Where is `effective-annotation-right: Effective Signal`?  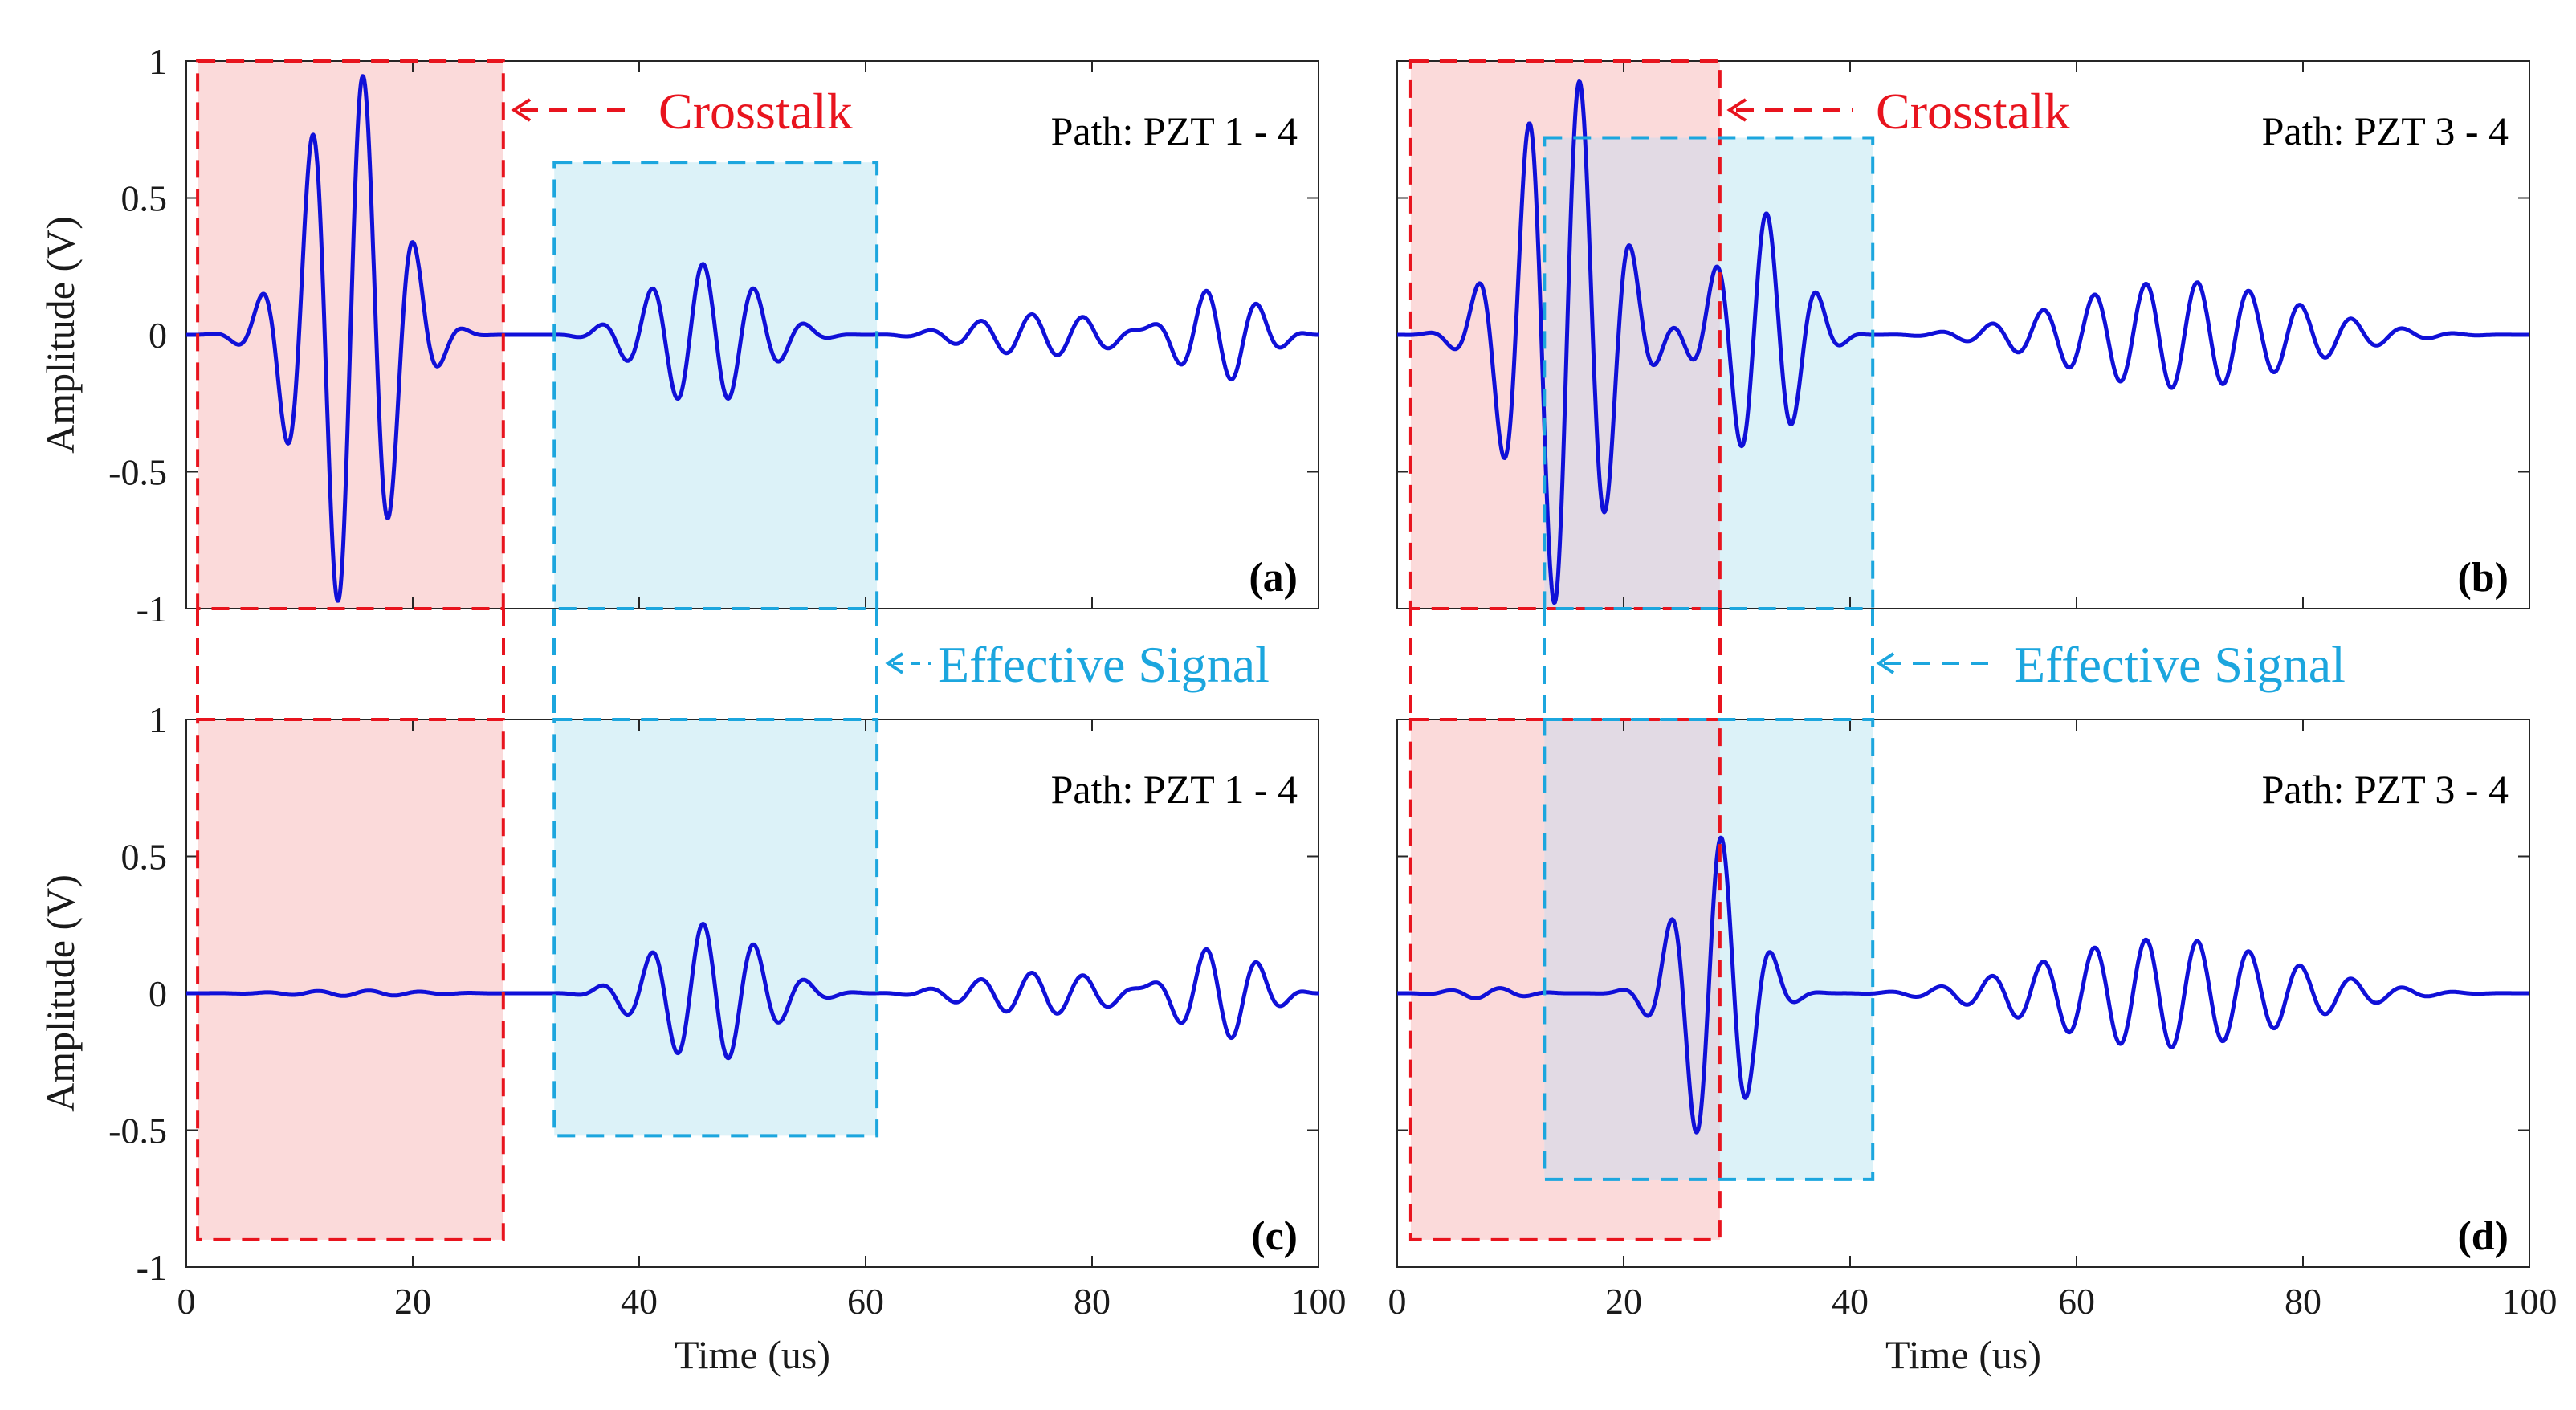 effective-annotation-right: Effective Signal is located at coordinates (2111, 664).